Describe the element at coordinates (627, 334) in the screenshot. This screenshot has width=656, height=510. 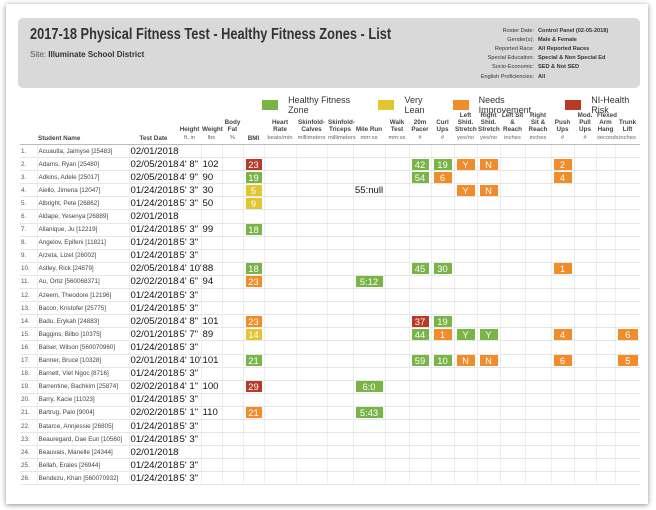
I see `zone-value: 6` at that location.